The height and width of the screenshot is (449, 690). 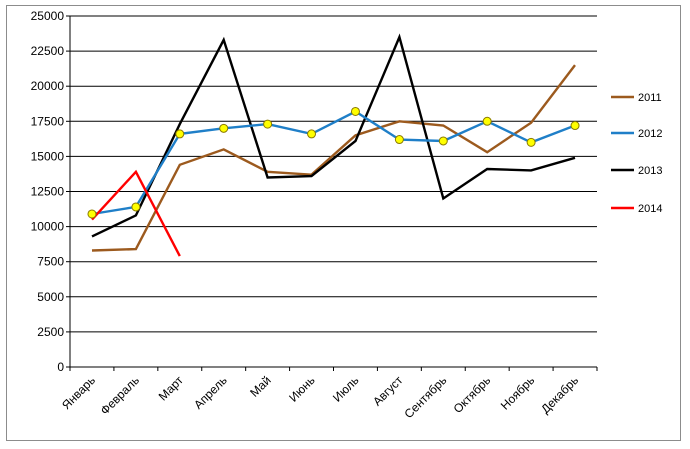 I want to click on x-tick-label: Апрель, so click(x=210, y=392).